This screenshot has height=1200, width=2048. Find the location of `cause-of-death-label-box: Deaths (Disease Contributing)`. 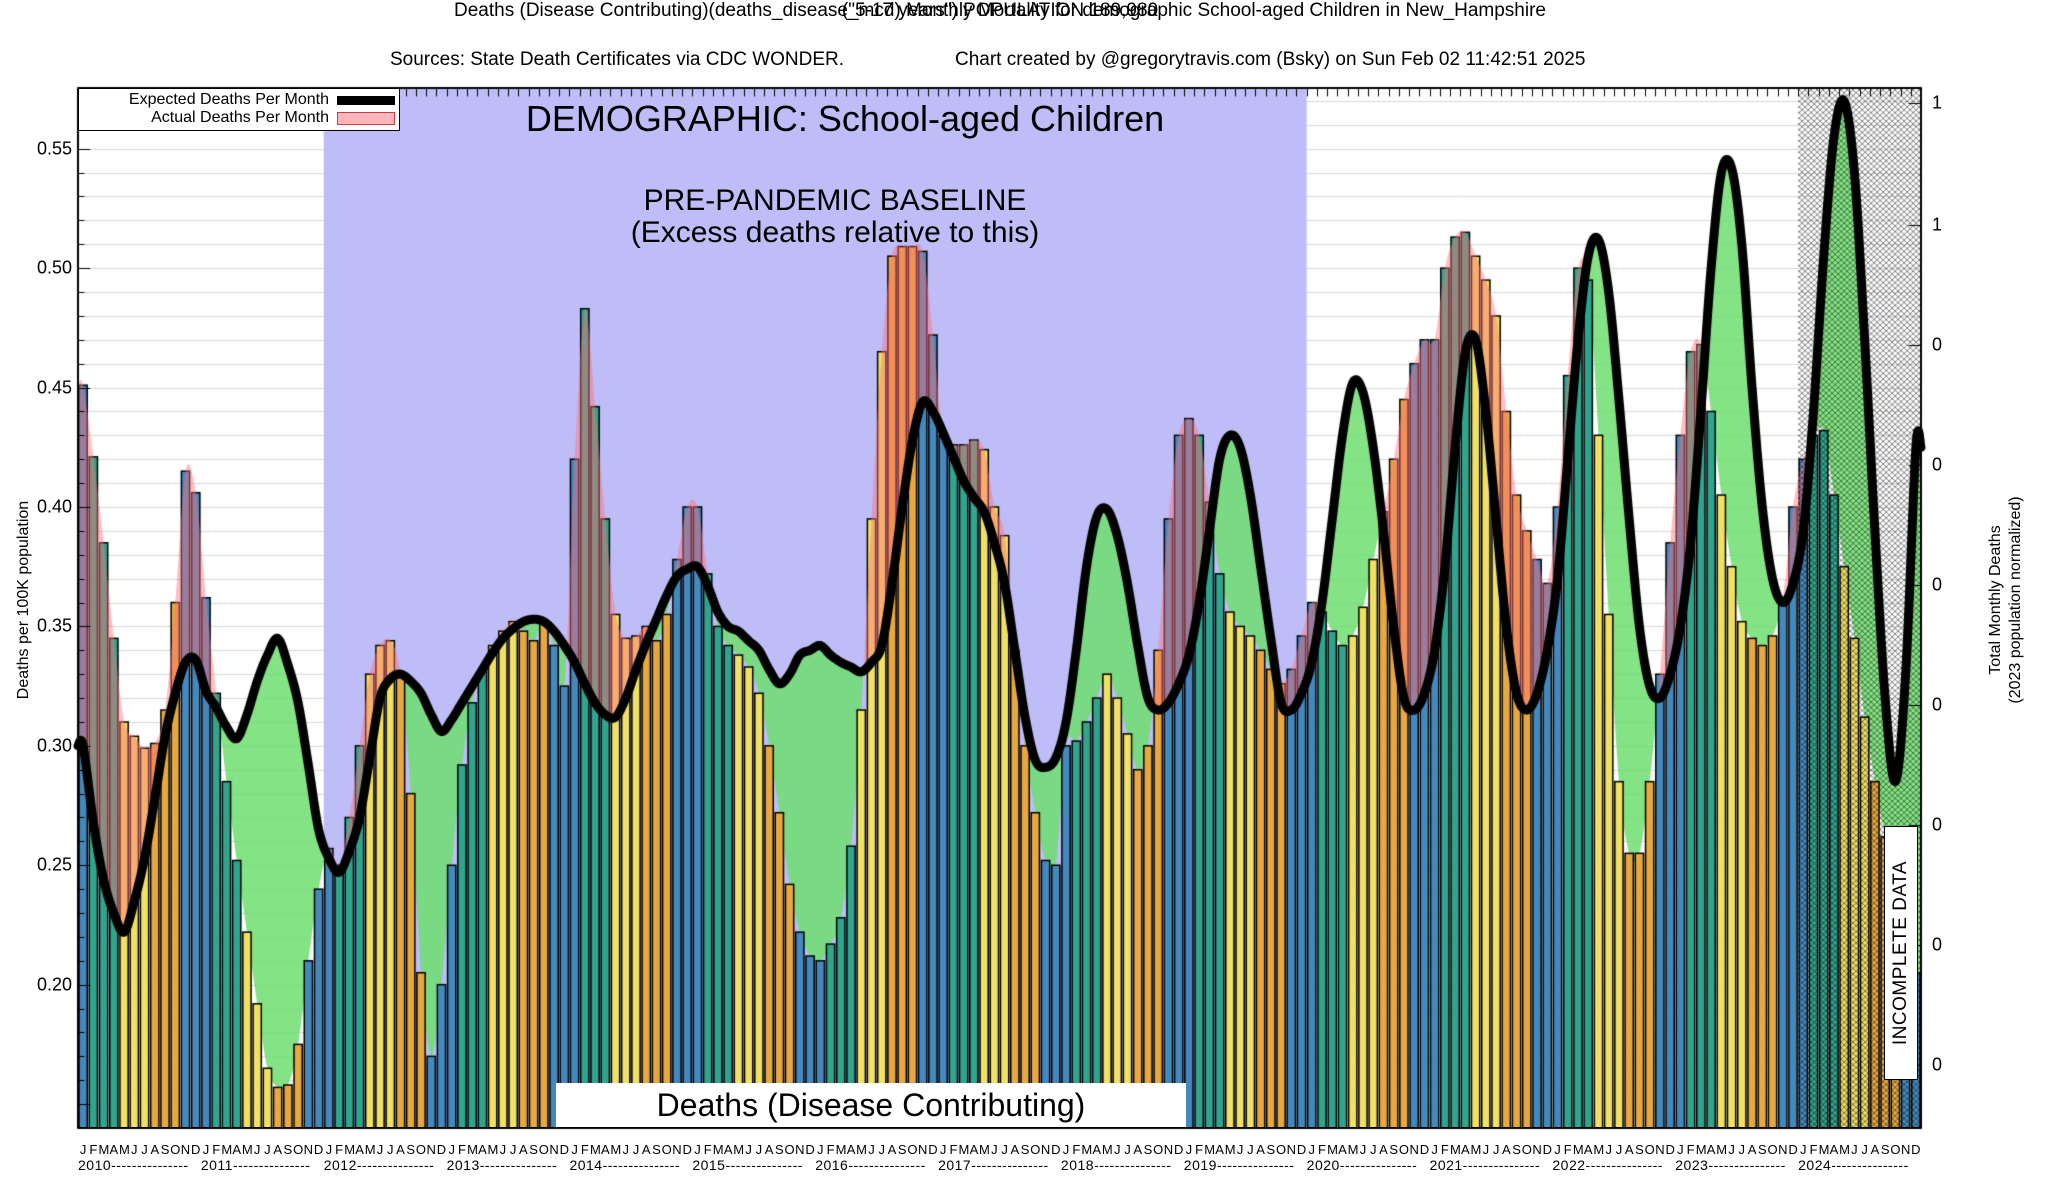

cause-of-death-label-box: Deaths (Disease Contributing) is located at coordinates (871, 1105).